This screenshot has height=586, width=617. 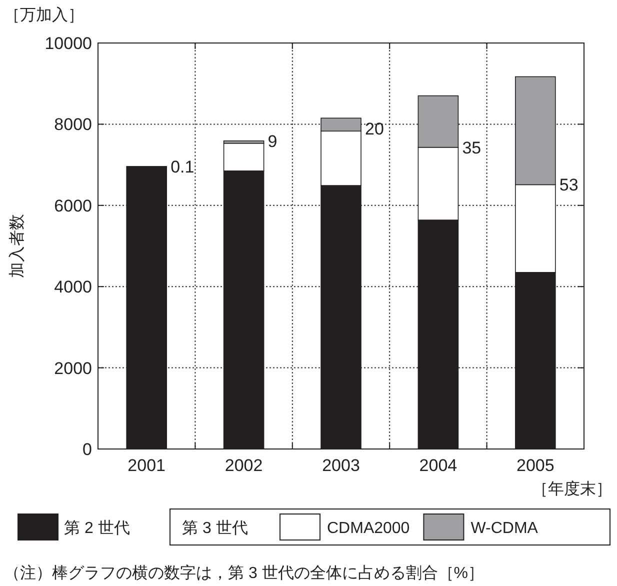 What do you see at coordinates (87, 449) in the screenshot?
I see `y-tick-label: 0` at bounding box center [87, 449].